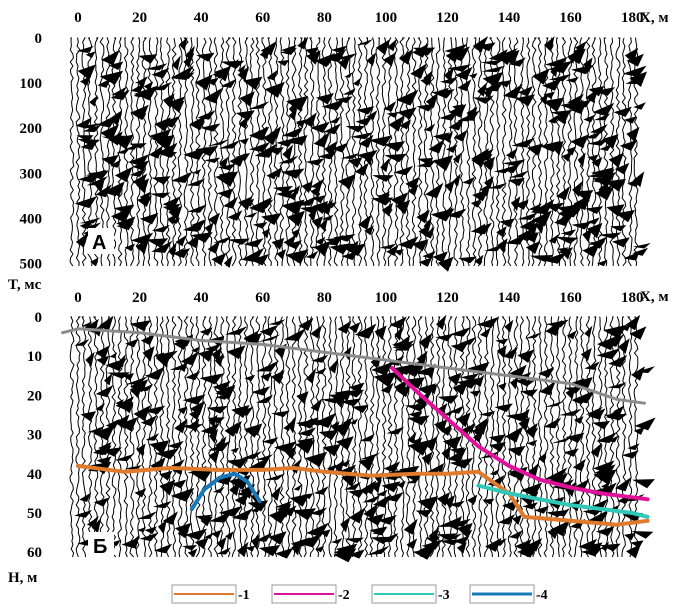 The image size is (687, 615). Describe the element at coordinates (324, 18) in the screenshot. I see `x-tick-label: 80` at that location.